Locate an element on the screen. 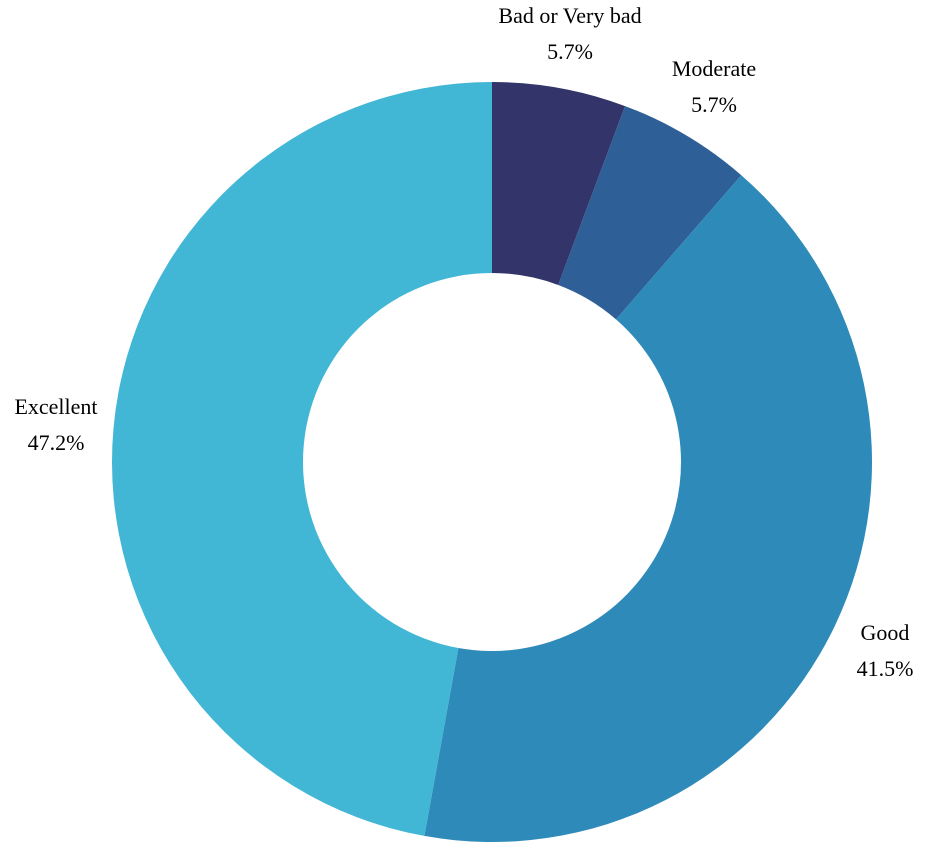 The height and width of the screenshot is (845, 926). slice-value-moderate: 5.7% is located at coordinates (714, 104).